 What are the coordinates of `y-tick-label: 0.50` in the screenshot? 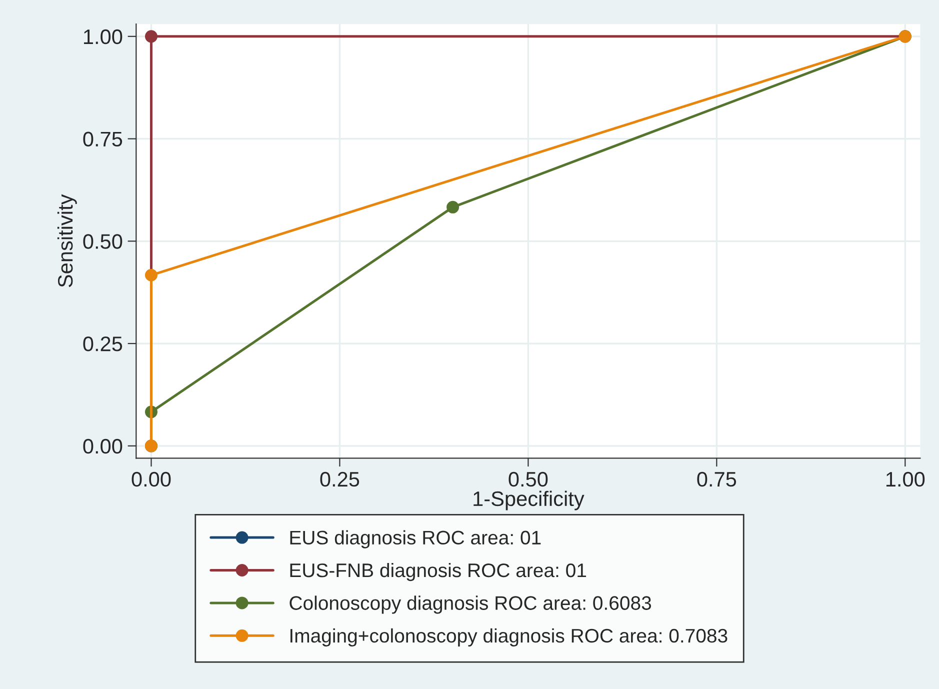 It's located at (102, 241).